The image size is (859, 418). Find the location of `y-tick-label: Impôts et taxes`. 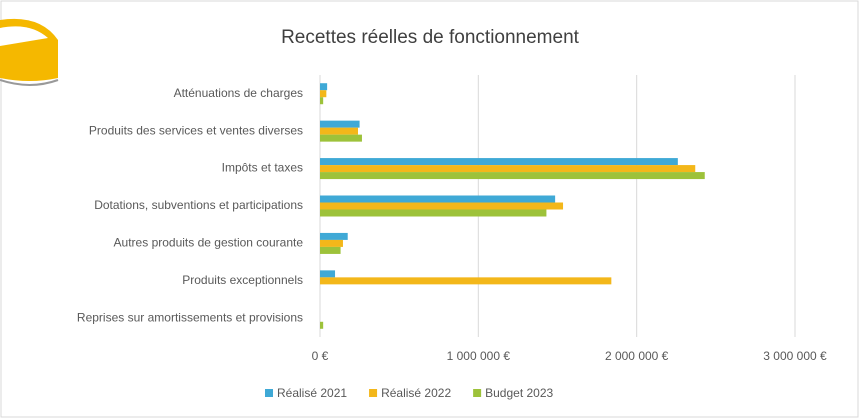

y-tick-label: Impôts et taxes is located at coordinates (262, 168).